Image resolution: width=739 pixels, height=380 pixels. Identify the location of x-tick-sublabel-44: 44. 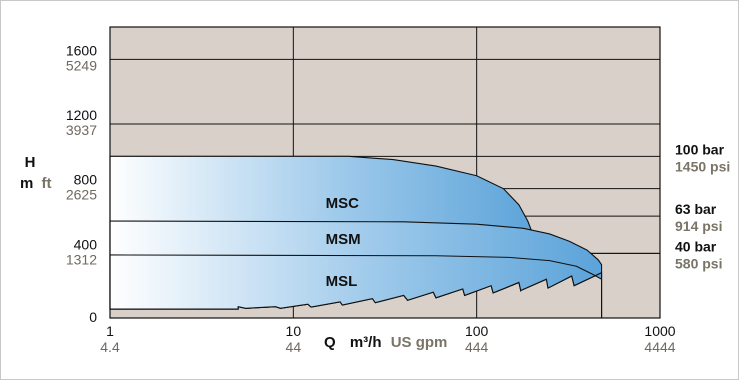
(294, 347).